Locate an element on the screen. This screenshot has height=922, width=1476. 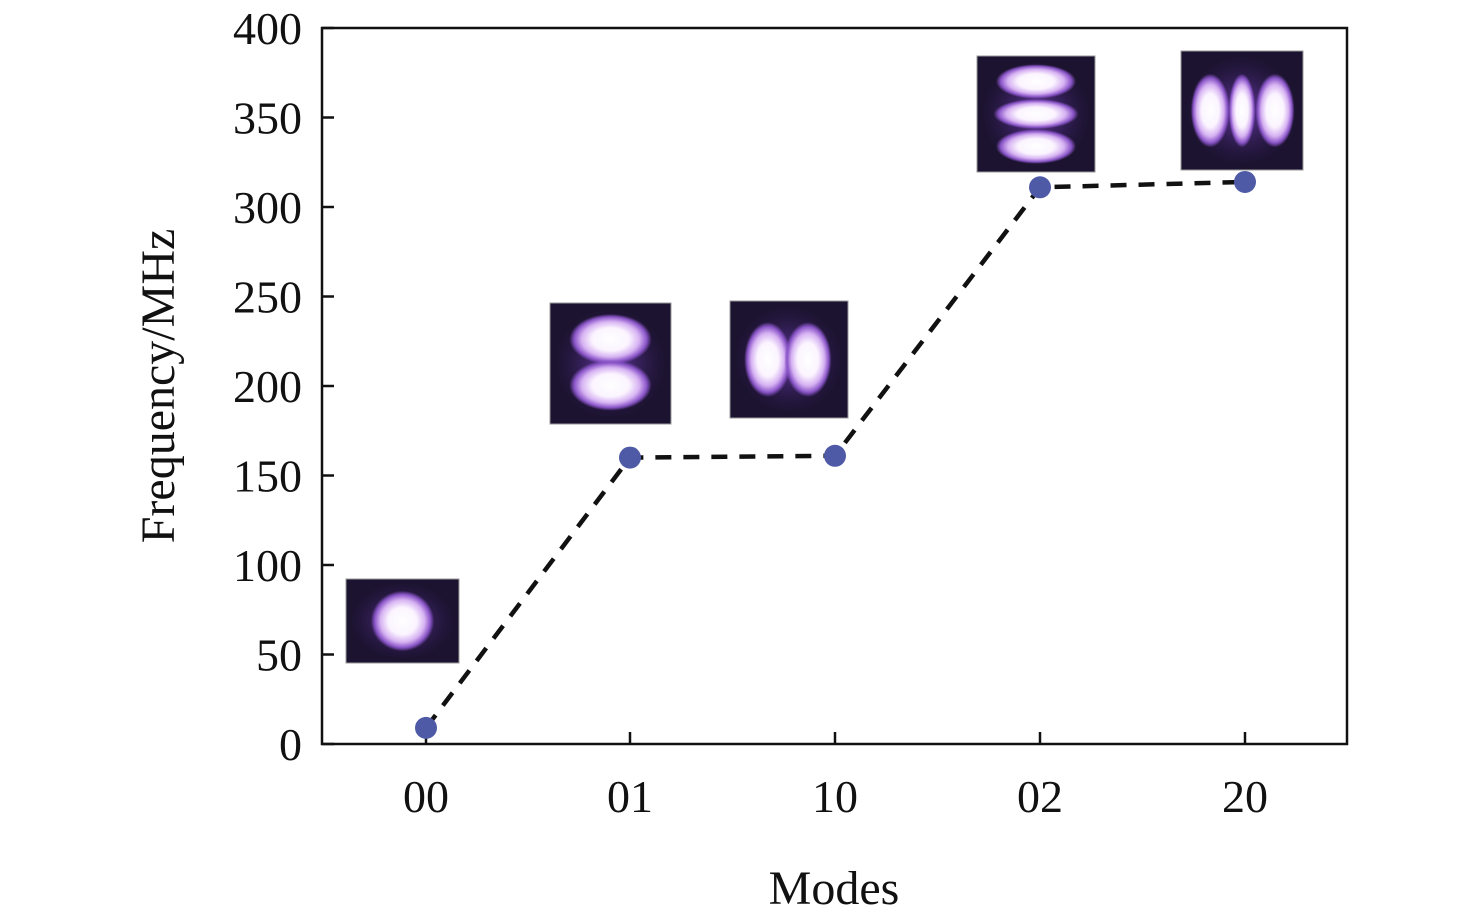
y-tick-label: 50 is located at coordinates (279, 655).